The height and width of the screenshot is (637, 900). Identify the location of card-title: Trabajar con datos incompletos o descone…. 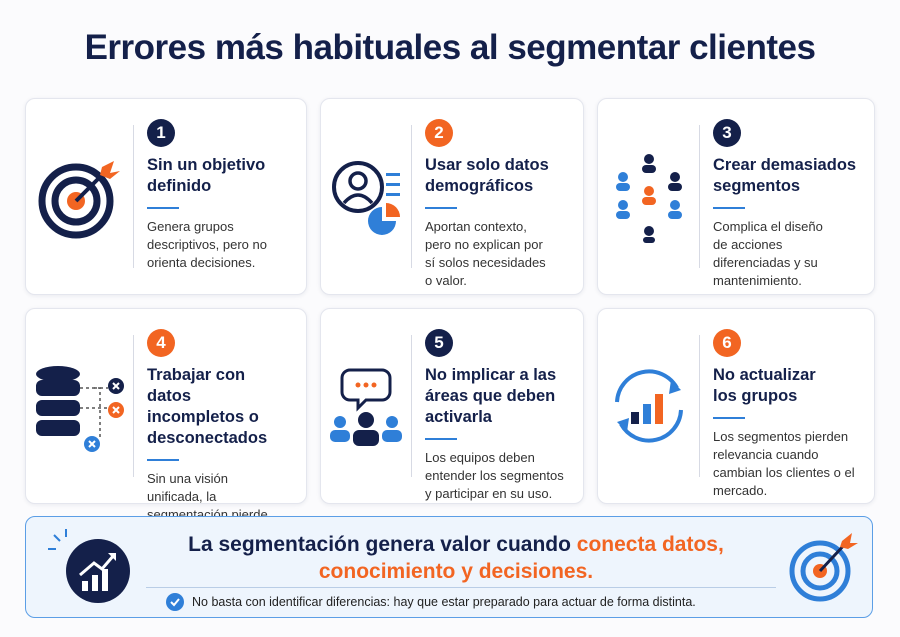
(207, 406).